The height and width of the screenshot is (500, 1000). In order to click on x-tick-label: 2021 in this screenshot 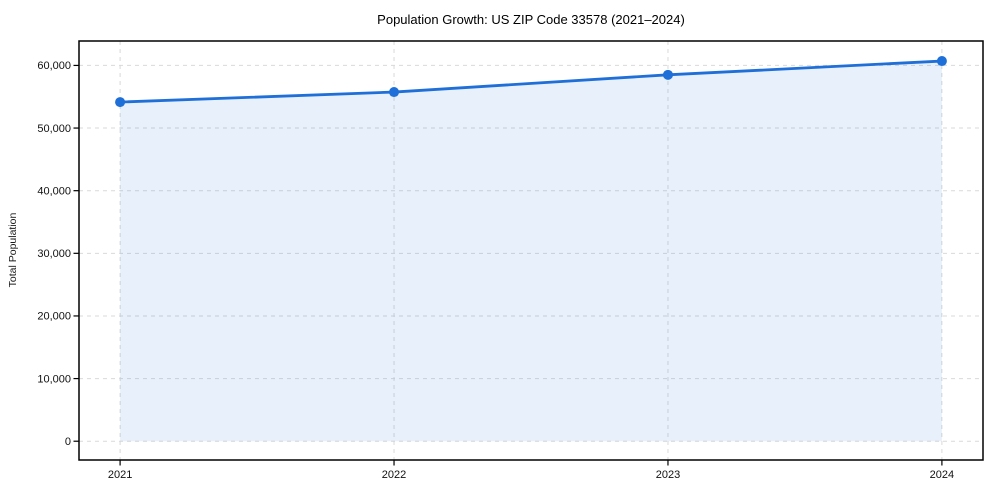, I will do `click(120, 475)`.